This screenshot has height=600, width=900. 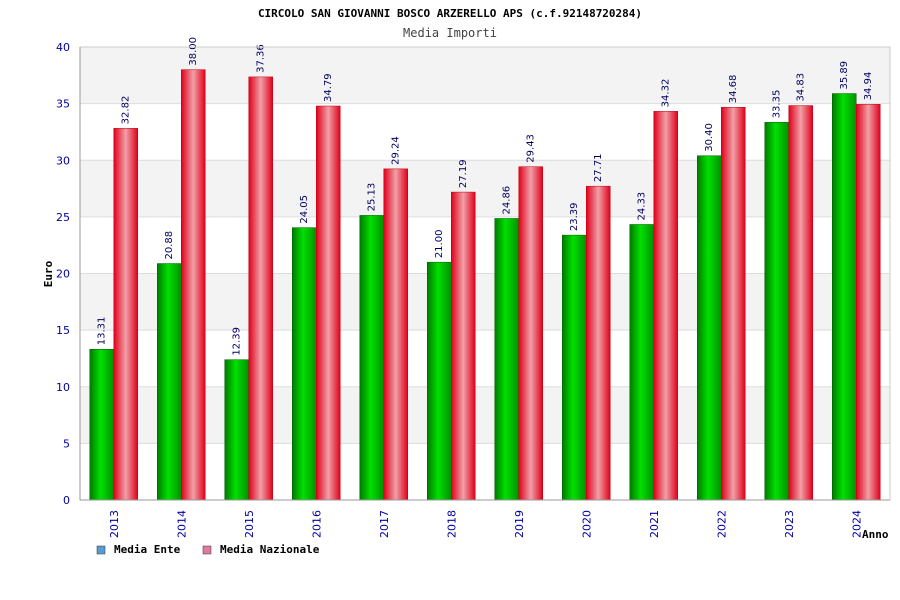 What do you see at coordinates (463, 173) in the screenshot?
I see `data-label-media-nazionale-2018: 27.19` at bounding box center [463, 173].